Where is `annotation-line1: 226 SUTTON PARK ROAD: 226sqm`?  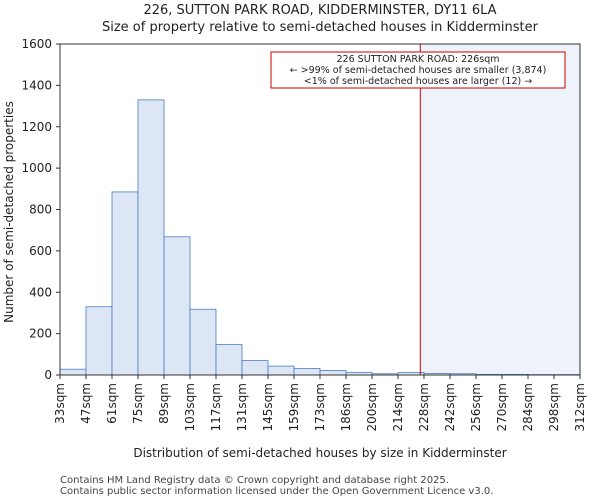 annotation-line1: 226 SUTTON PARK ROAD: 226sqm is located at coordinates (418, 59).